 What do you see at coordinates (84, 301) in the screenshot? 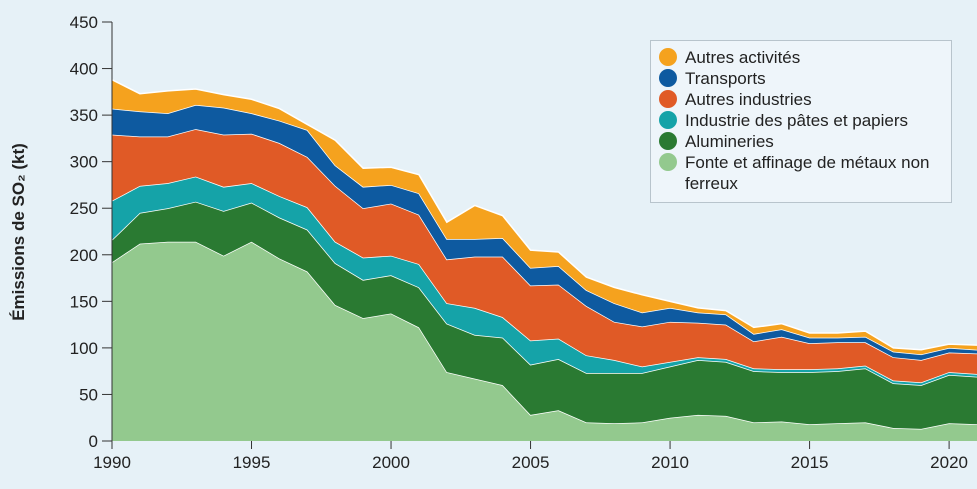
I see `y-tick-label: 150` at bounding box center [84, 301].